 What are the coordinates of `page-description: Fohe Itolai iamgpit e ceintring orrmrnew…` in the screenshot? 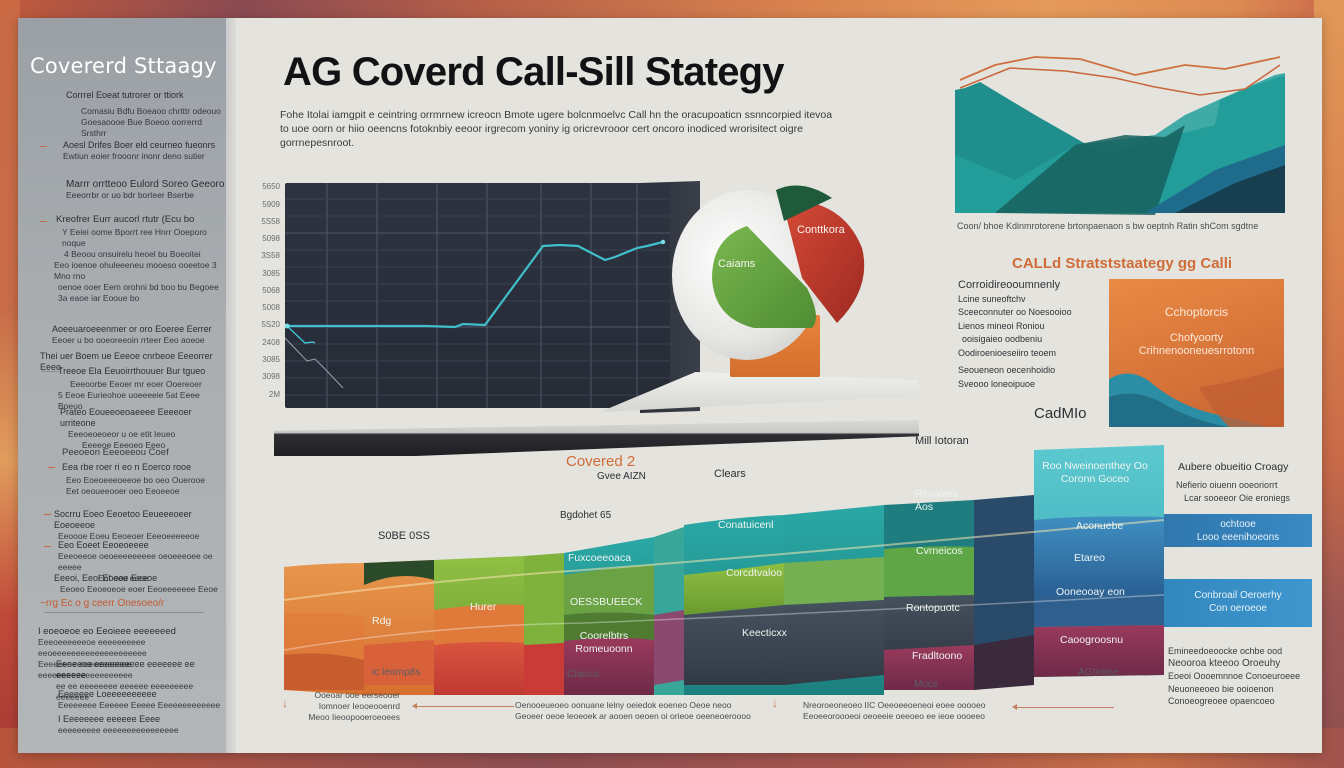 It's located at (556, 129).